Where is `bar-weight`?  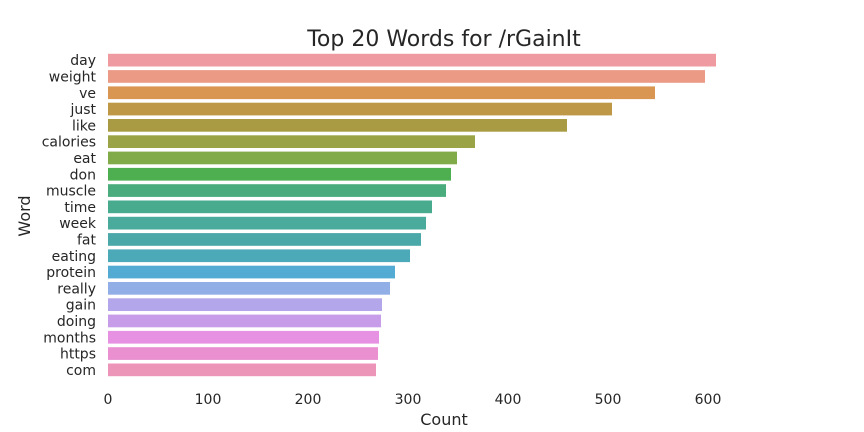 bar-weight is located at coordinates (406, 76).